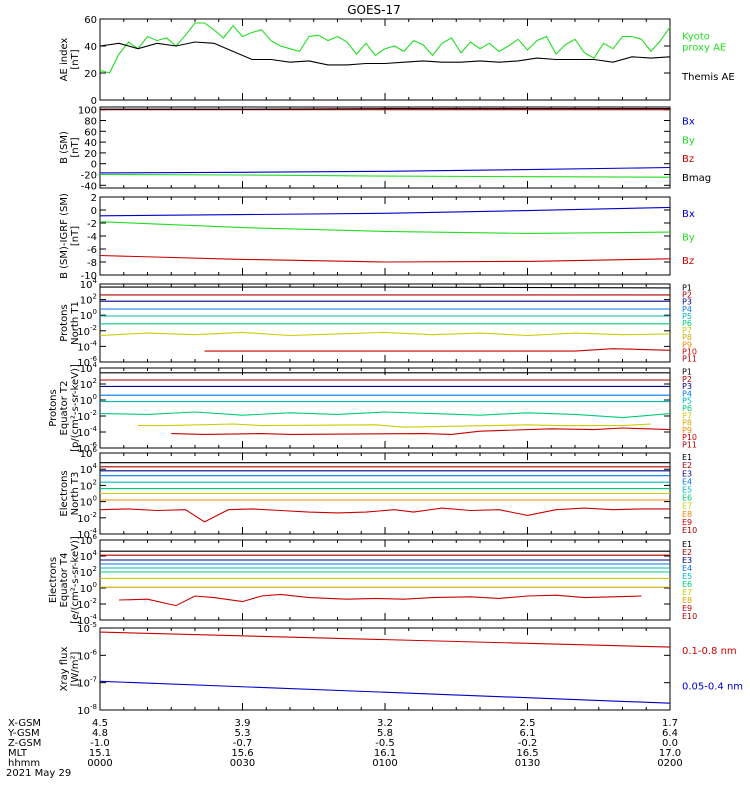  I want to click on y-tick-label: 10⁻⁵, so click(87, 628).